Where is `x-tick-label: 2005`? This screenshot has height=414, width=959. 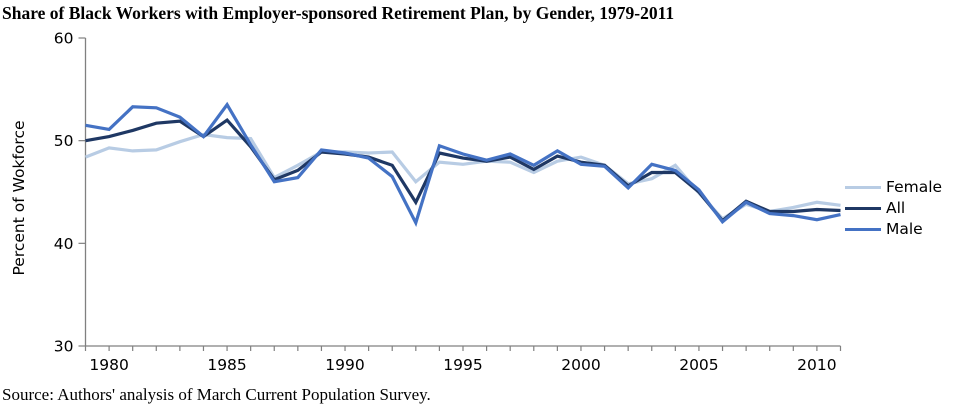
x-tick-label: 2005 is located at coordinates (698, 365).